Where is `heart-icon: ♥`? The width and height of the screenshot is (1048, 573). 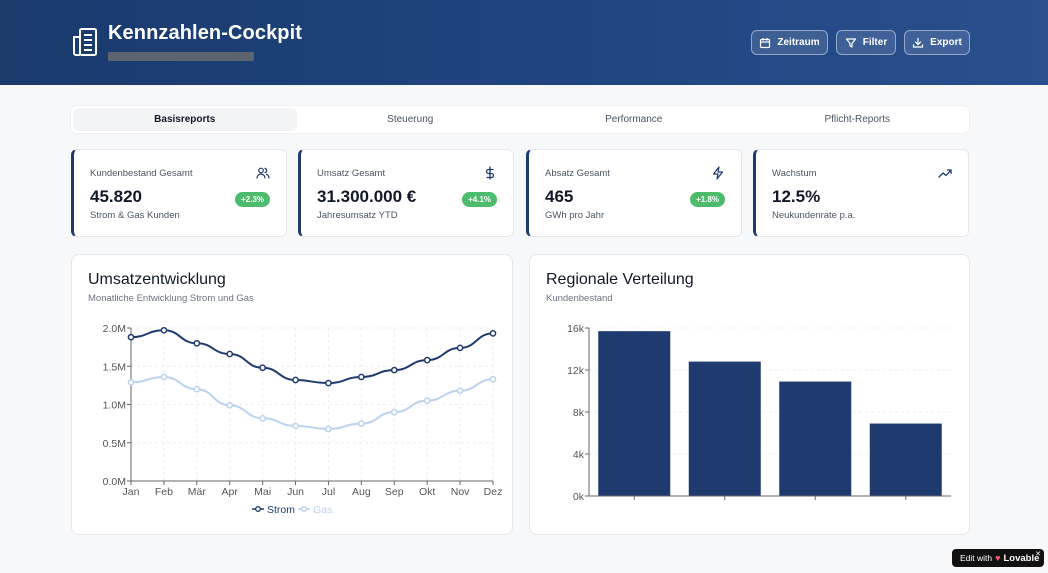
heart-icon: ♥ is located at coordinates (998, 558).